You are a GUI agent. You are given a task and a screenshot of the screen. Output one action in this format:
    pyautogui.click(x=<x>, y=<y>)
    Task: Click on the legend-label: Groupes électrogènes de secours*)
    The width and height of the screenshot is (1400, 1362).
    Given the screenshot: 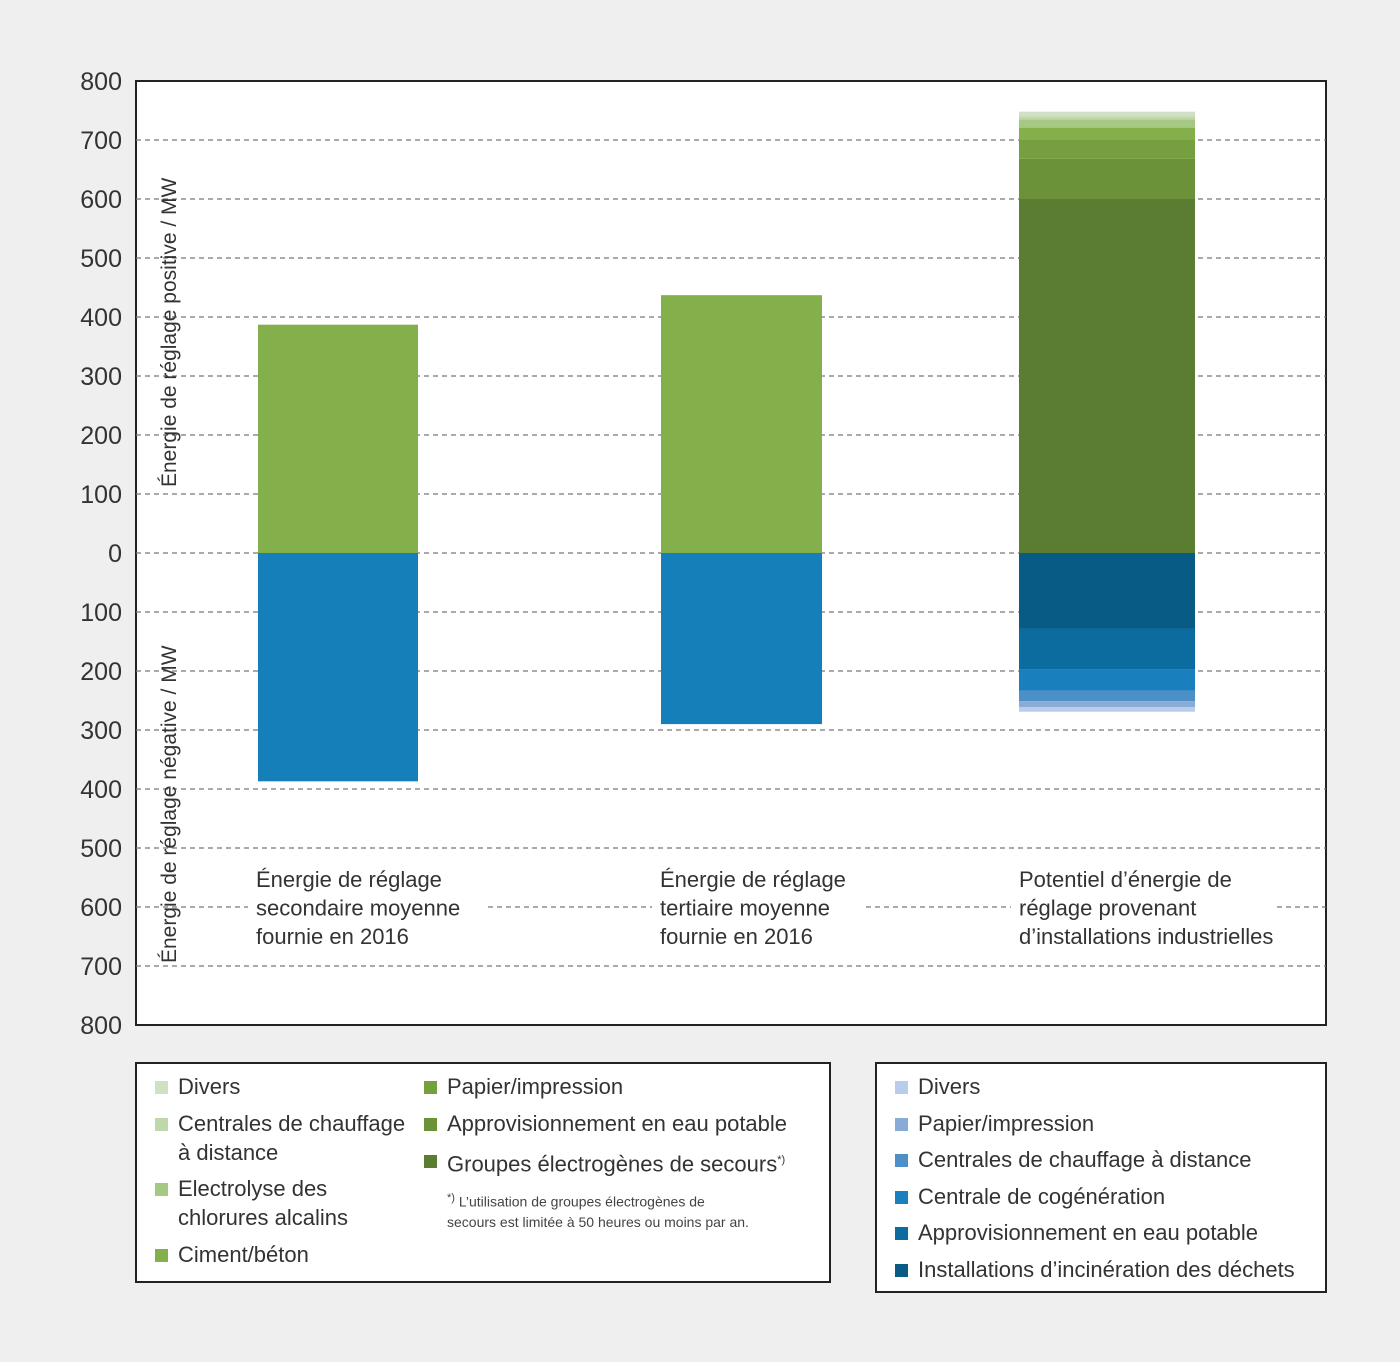 What is the action you would take?
    pyautogui.click(x=616, y=1164)
    